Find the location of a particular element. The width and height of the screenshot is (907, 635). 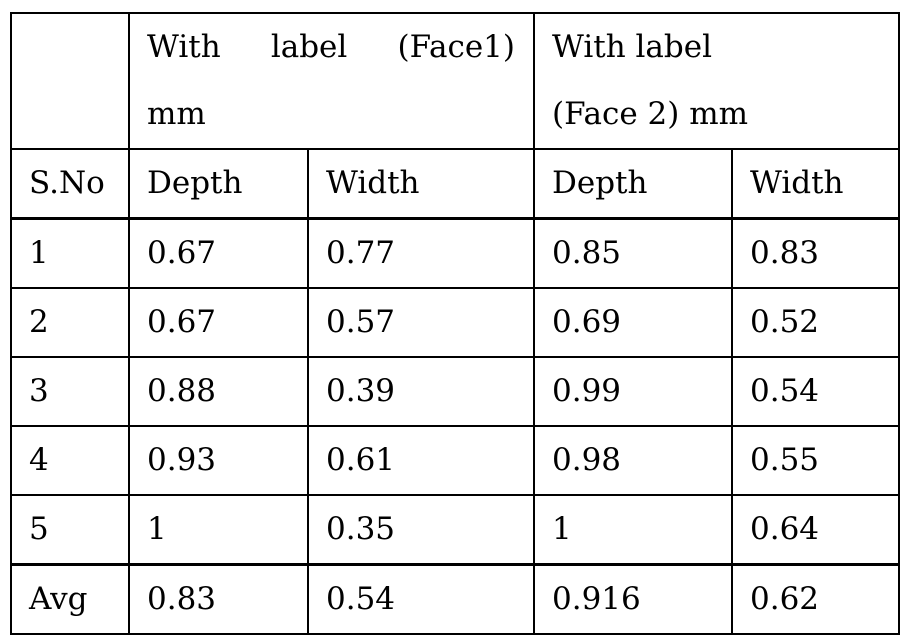

table-row: 5 1 0.35 1 0.64 is located at coordinates (455, 530).